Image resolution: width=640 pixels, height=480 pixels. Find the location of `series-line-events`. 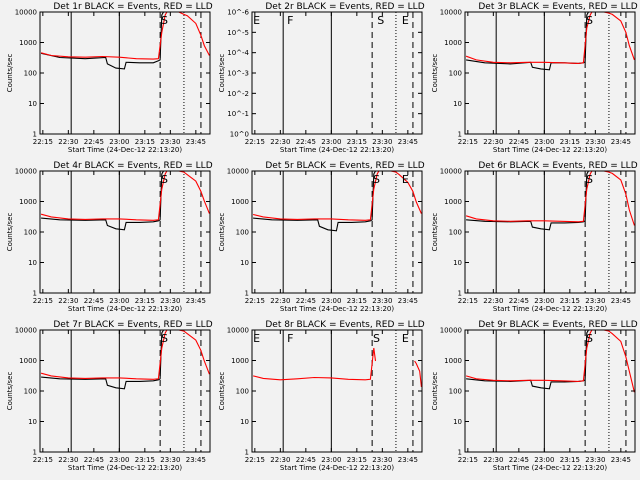

series-line-events is located at coordinates (104, 201).